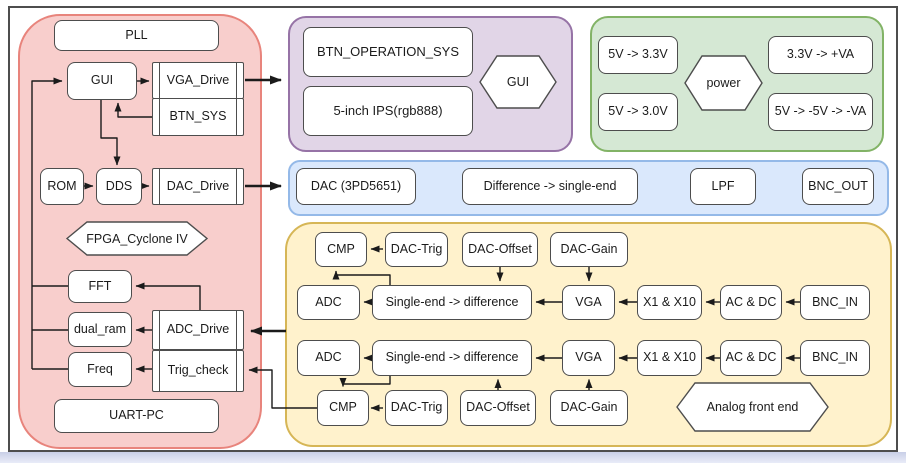 This screenshot has width=906, height=463. Describe the element at coordinates (638, 112) in the screenshot. I see `node-5v-to-3v0: 5V -> 3.0V` at that location.